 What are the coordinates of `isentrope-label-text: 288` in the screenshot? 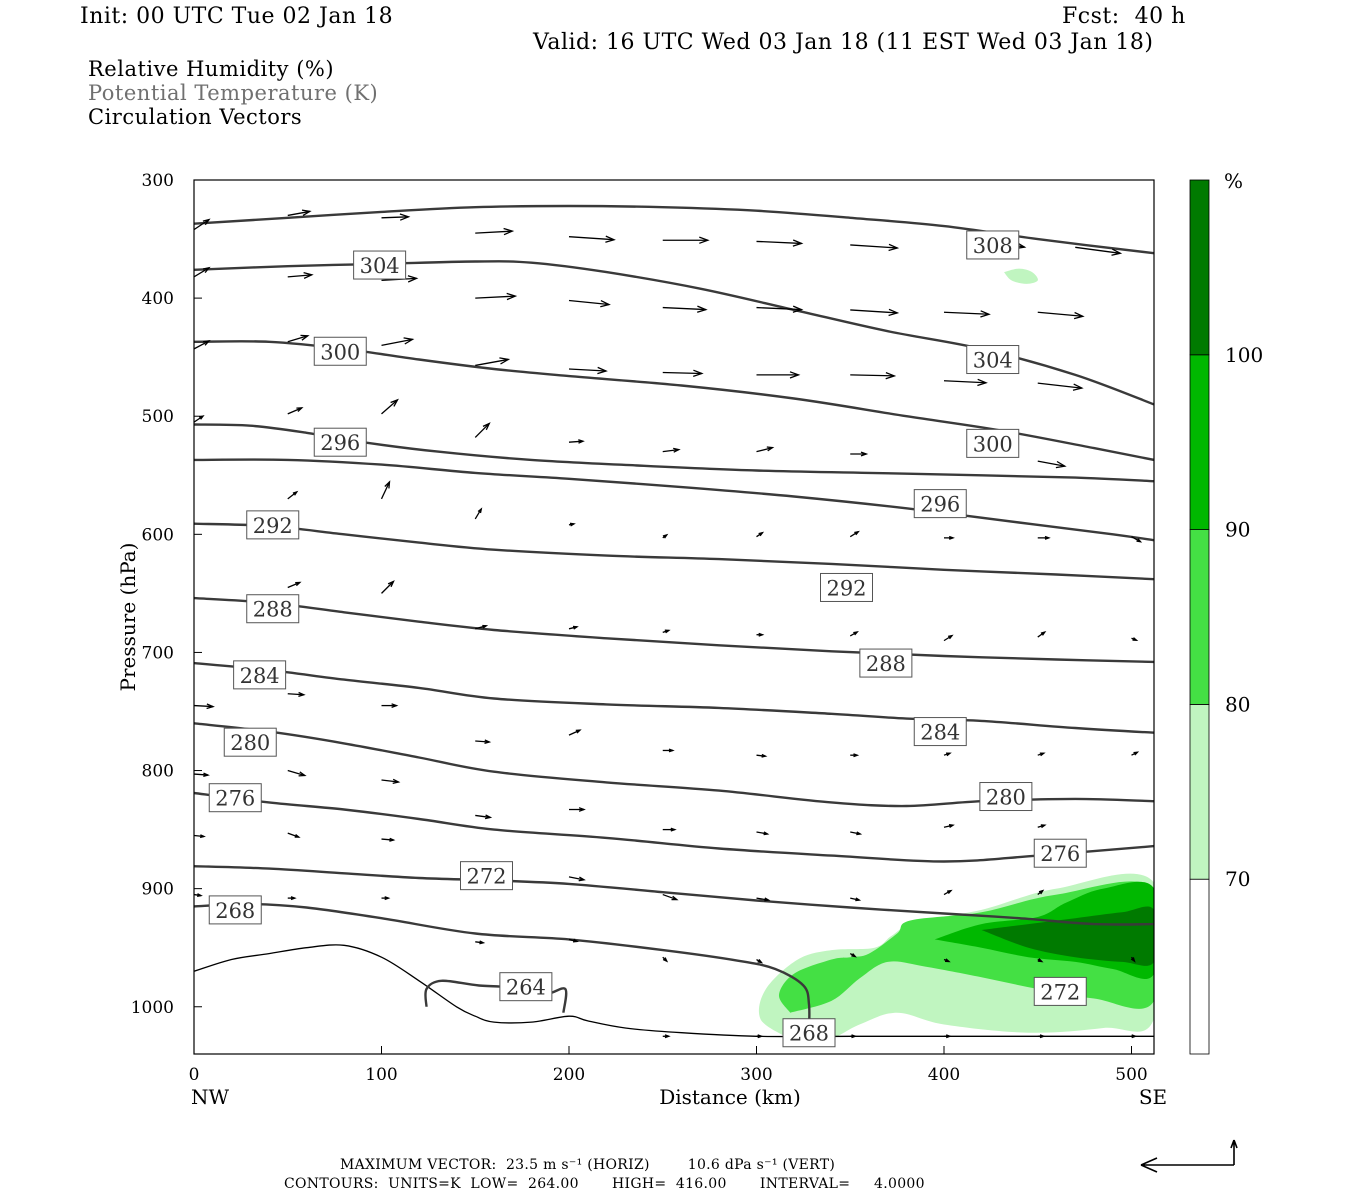 It's located at (886, 664).